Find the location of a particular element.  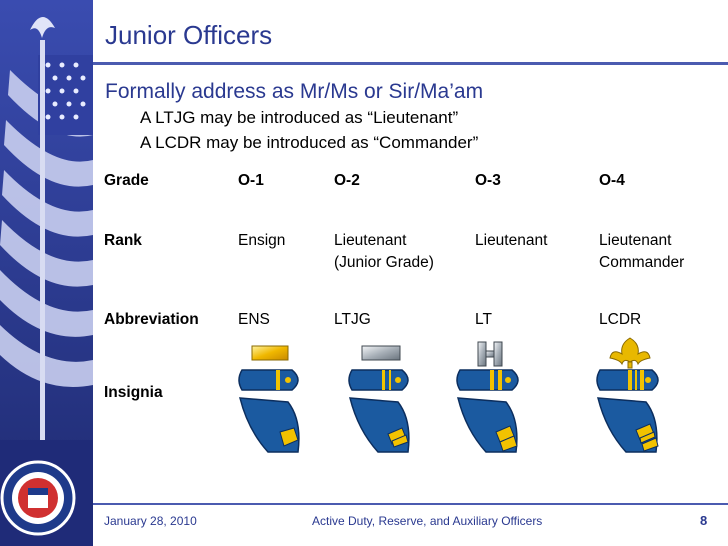

footer-divider is located at coordinates (410, 504).